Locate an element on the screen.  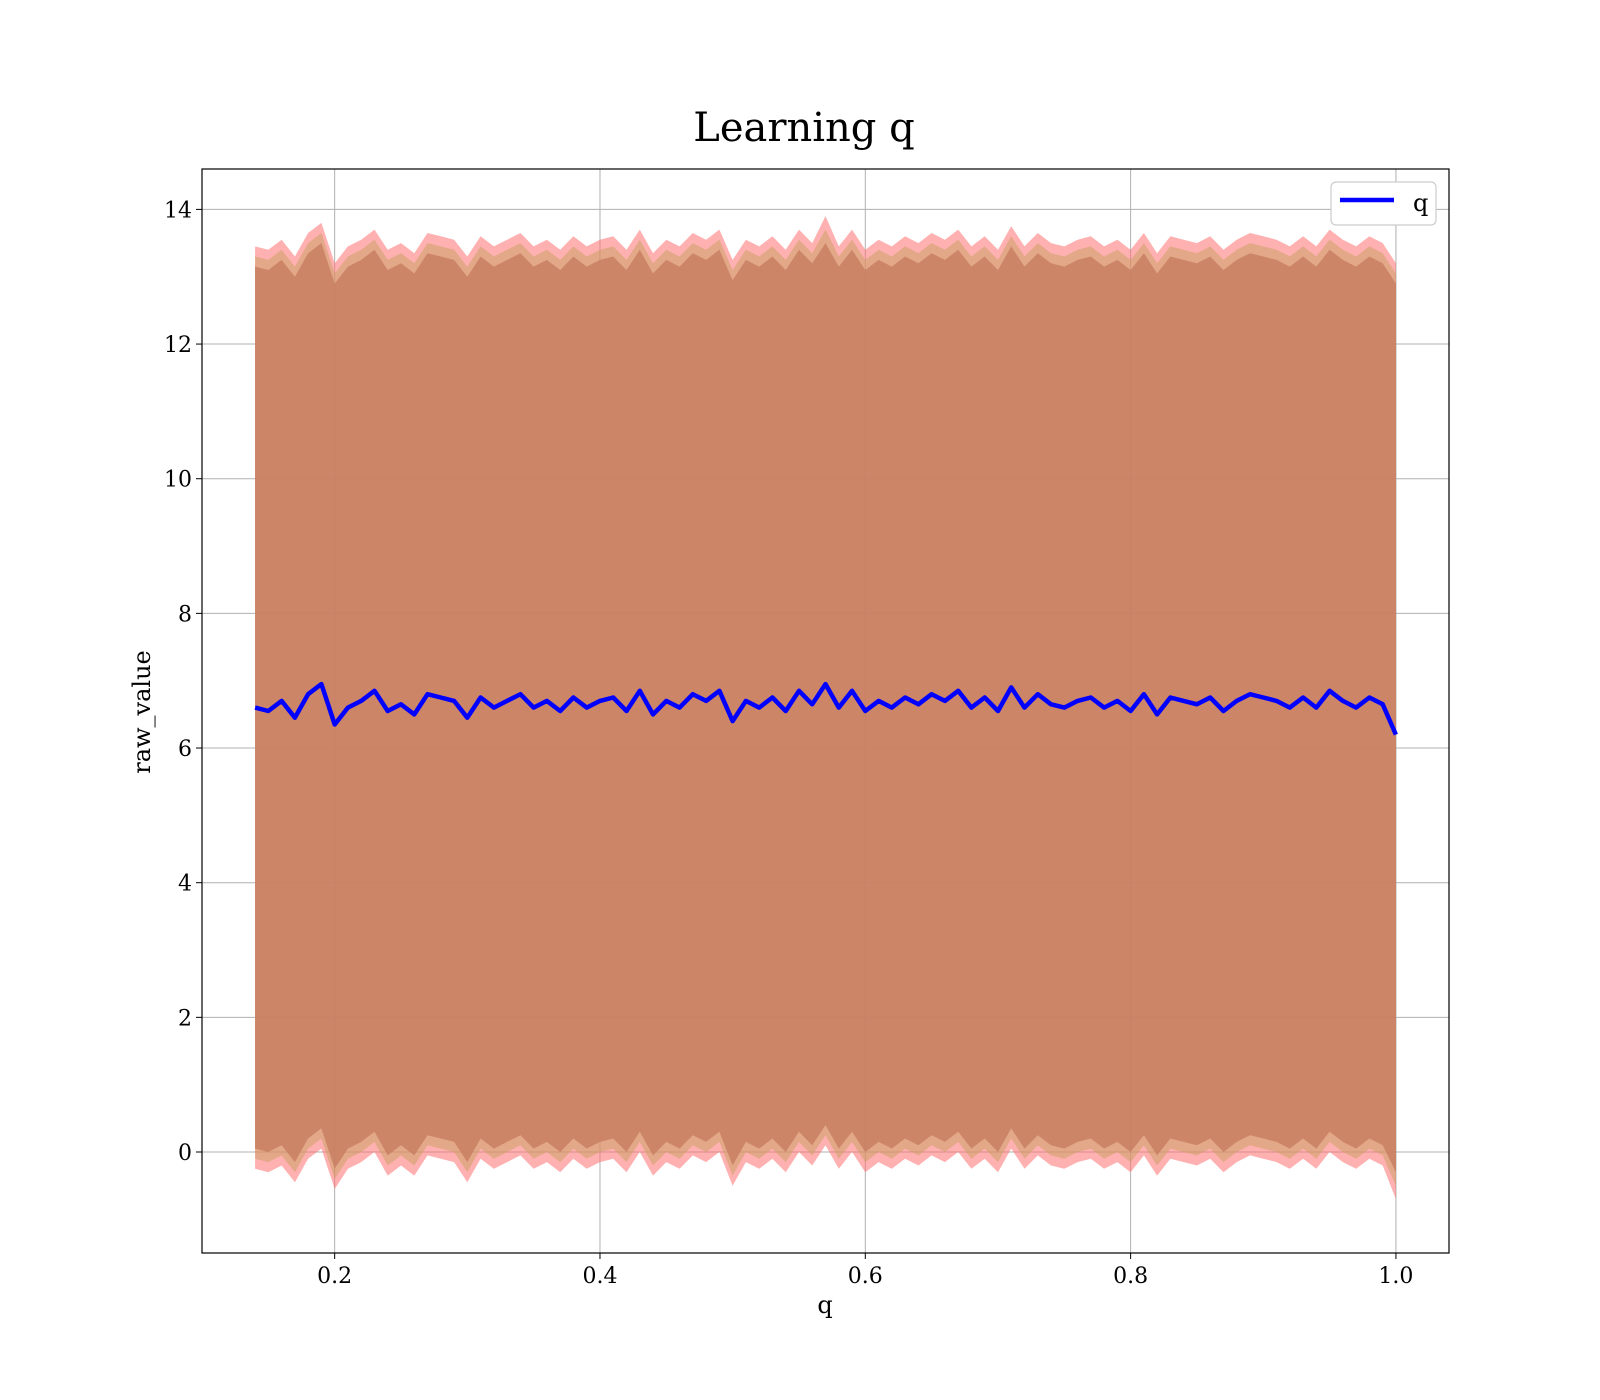
legend: q is located at coordinates (1383, 203).